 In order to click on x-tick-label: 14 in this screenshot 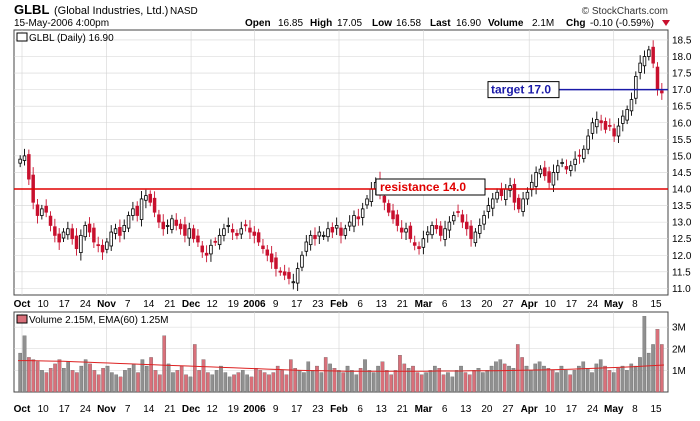, I will do `click(149, 304)`.